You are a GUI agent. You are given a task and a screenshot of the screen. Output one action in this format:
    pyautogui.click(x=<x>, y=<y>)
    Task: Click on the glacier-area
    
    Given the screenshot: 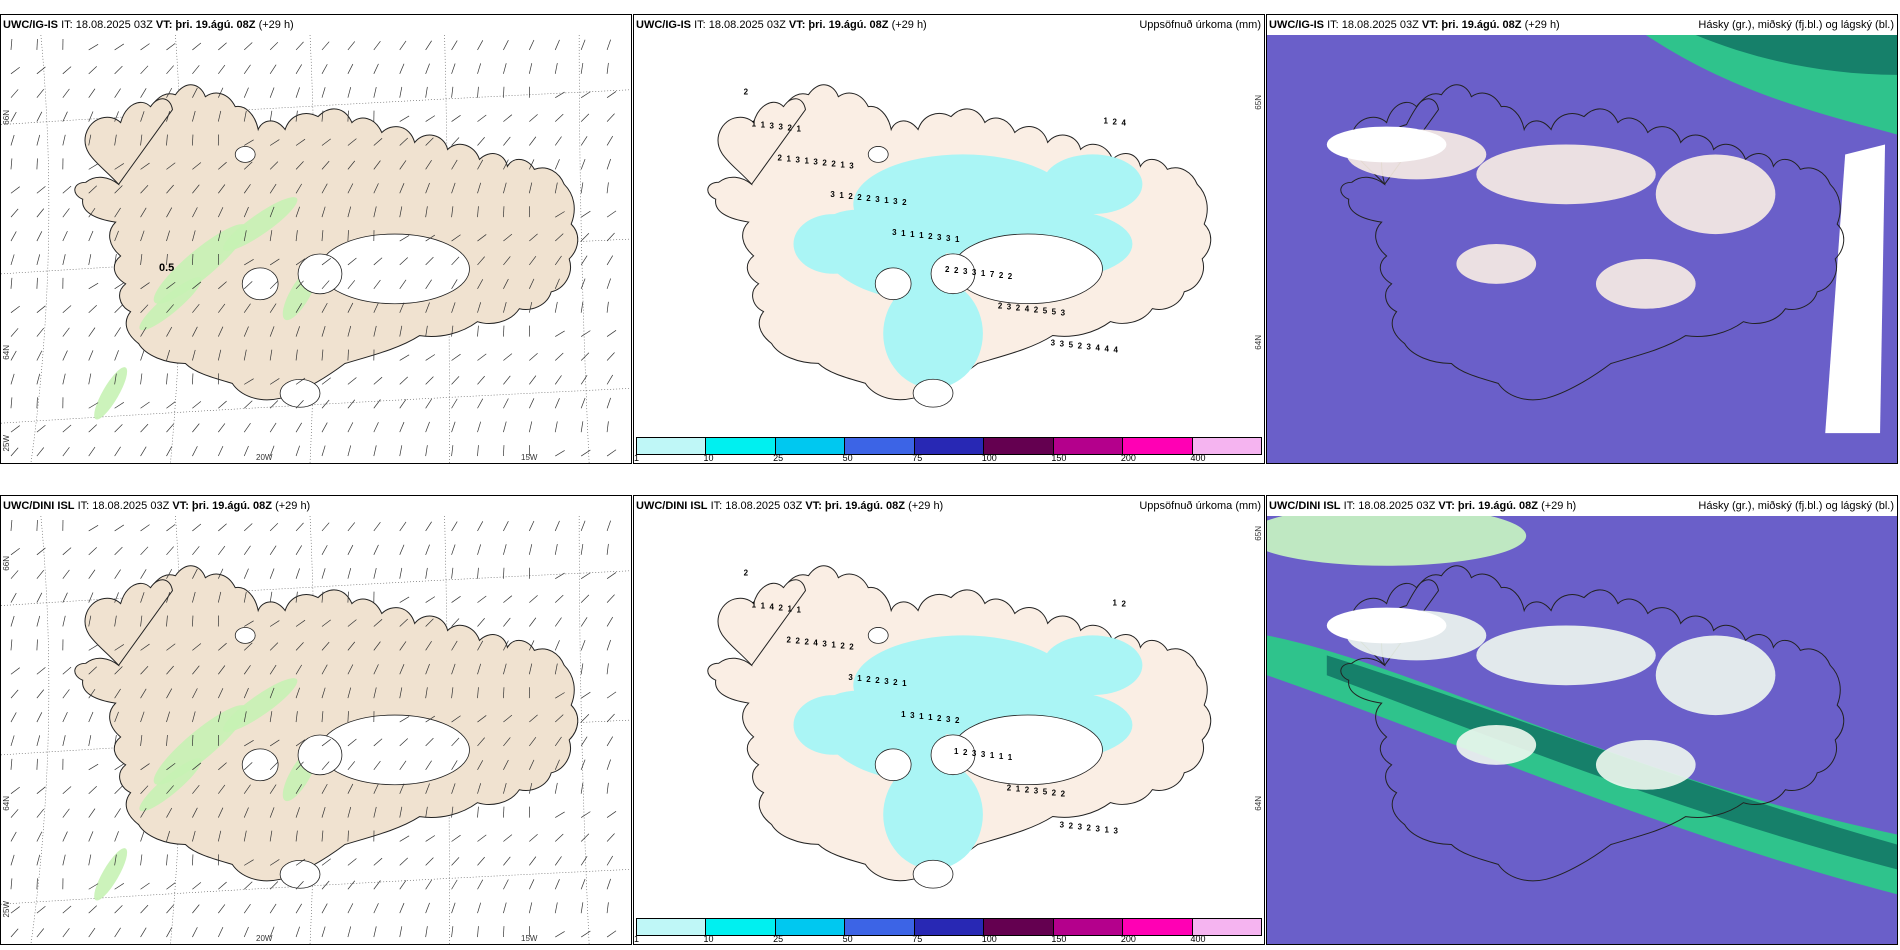 What is the action you would take?
    pyautogui.click(x=245, y=635)
    